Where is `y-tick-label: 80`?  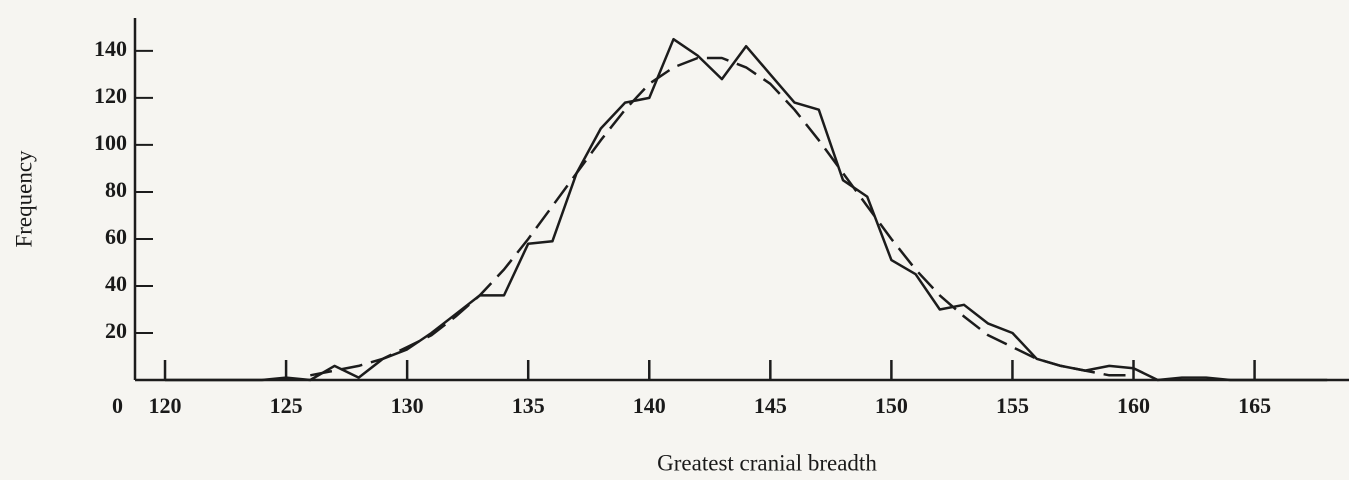
y-tick-label: 80 is located at coordinates (116, 189).